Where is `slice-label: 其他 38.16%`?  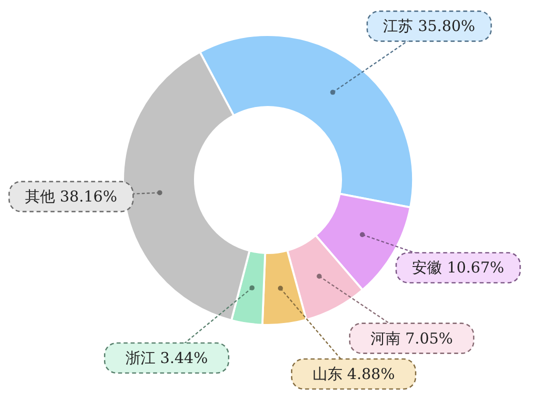
slice-label: 其他 38.16% is located at coordinates (71, 197).